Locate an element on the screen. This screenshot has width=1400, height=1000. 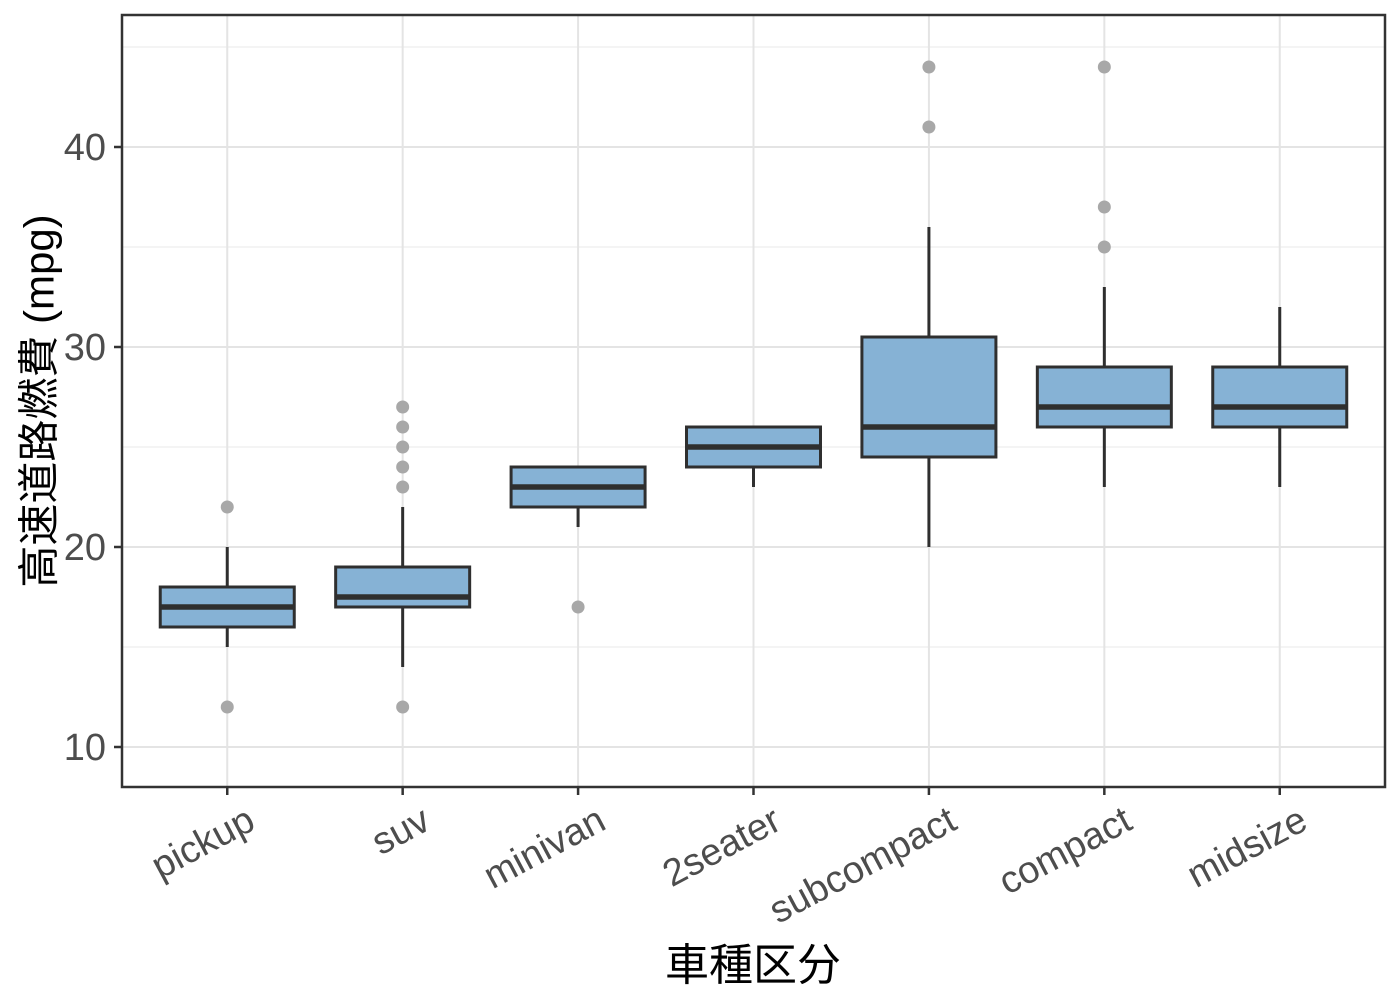
box-compact is located at coordinates (1104, 397).